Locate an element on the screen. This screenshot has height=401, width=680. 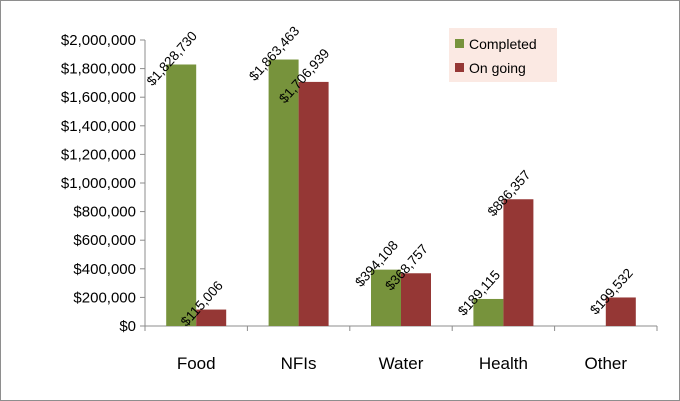
legend: Completed On going is located at coordinates (503, 55).